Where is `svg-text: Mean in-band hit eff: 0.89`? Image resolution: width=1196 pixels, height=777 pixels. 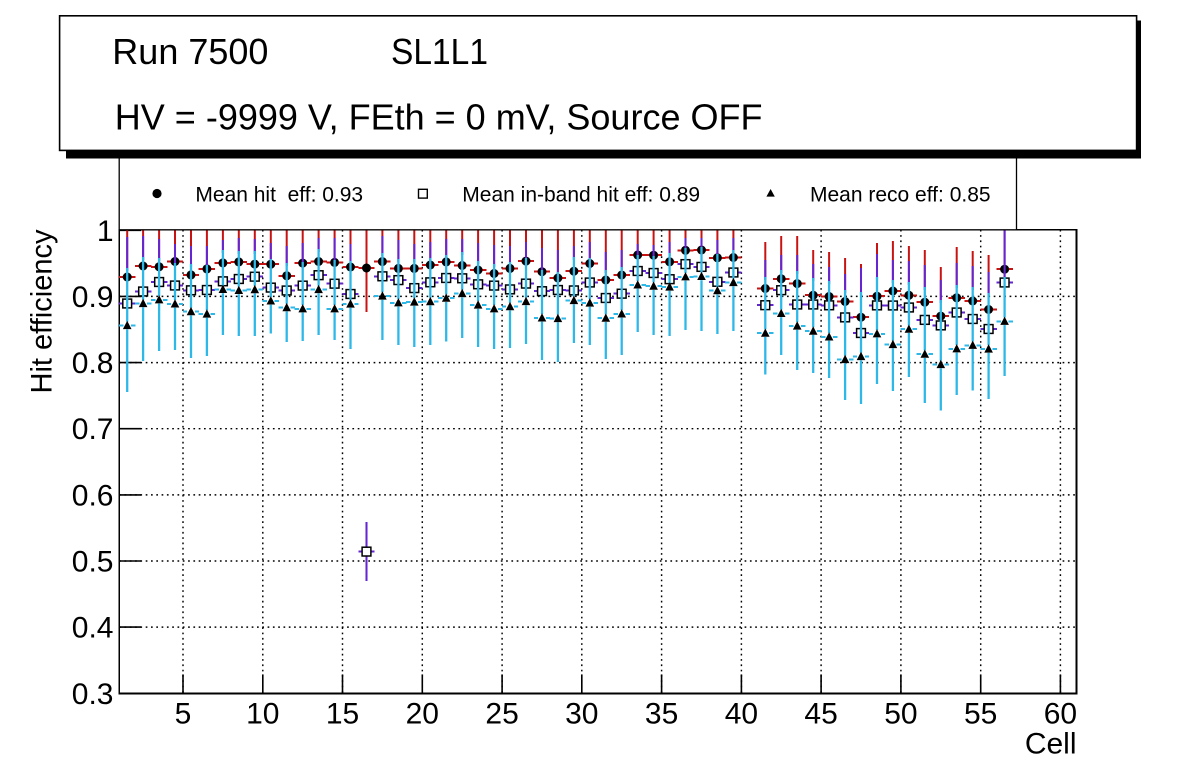 svg-text: Mean in-band hit eff: 0.89 is located at coordinates (581, 195).